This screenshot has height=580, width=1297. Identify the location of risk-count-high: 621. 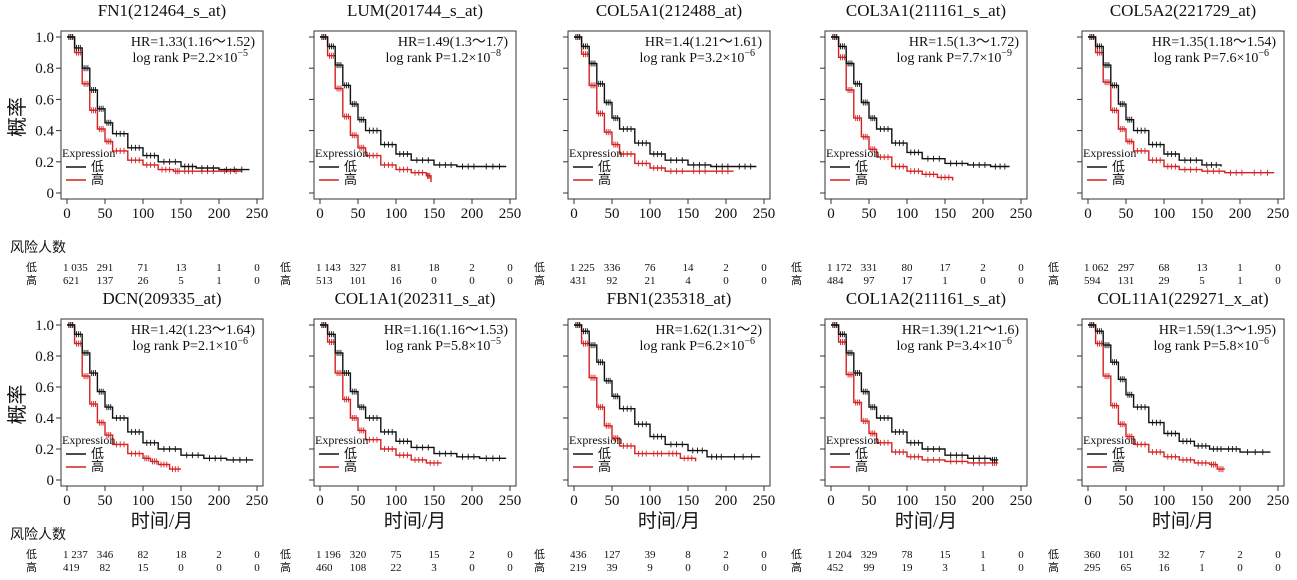
(71, 281).